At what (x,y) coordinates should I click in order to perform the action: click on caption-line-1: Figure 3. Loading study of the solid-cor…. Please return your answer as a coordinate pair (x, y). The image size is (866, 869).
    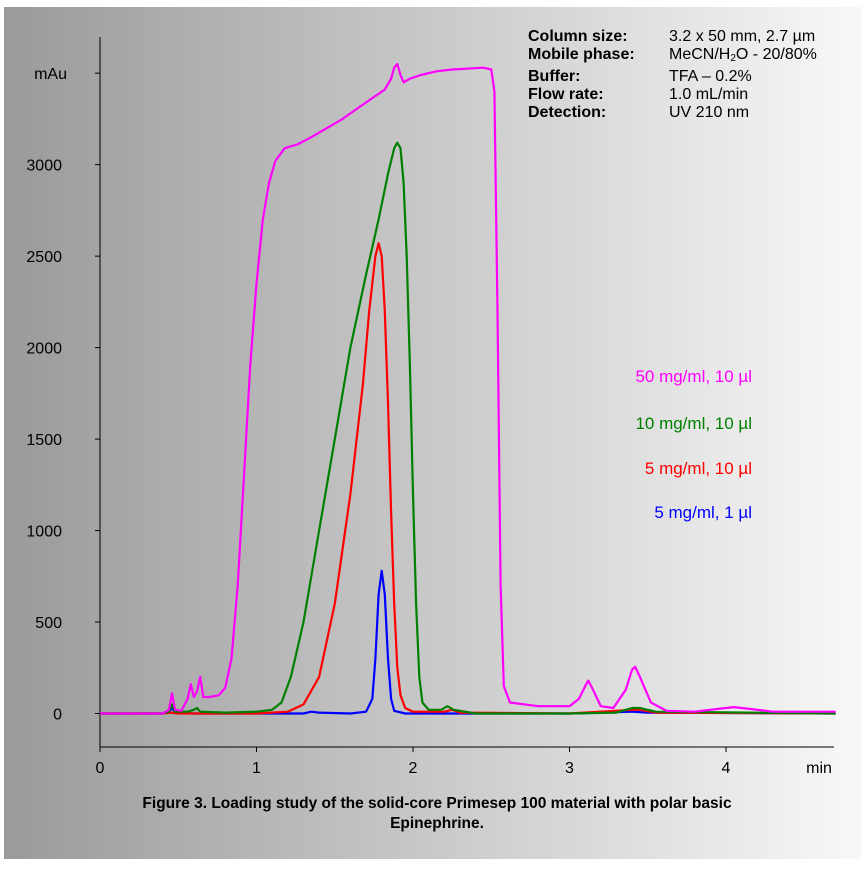
    Looking at the image, I should click on (437, 803).